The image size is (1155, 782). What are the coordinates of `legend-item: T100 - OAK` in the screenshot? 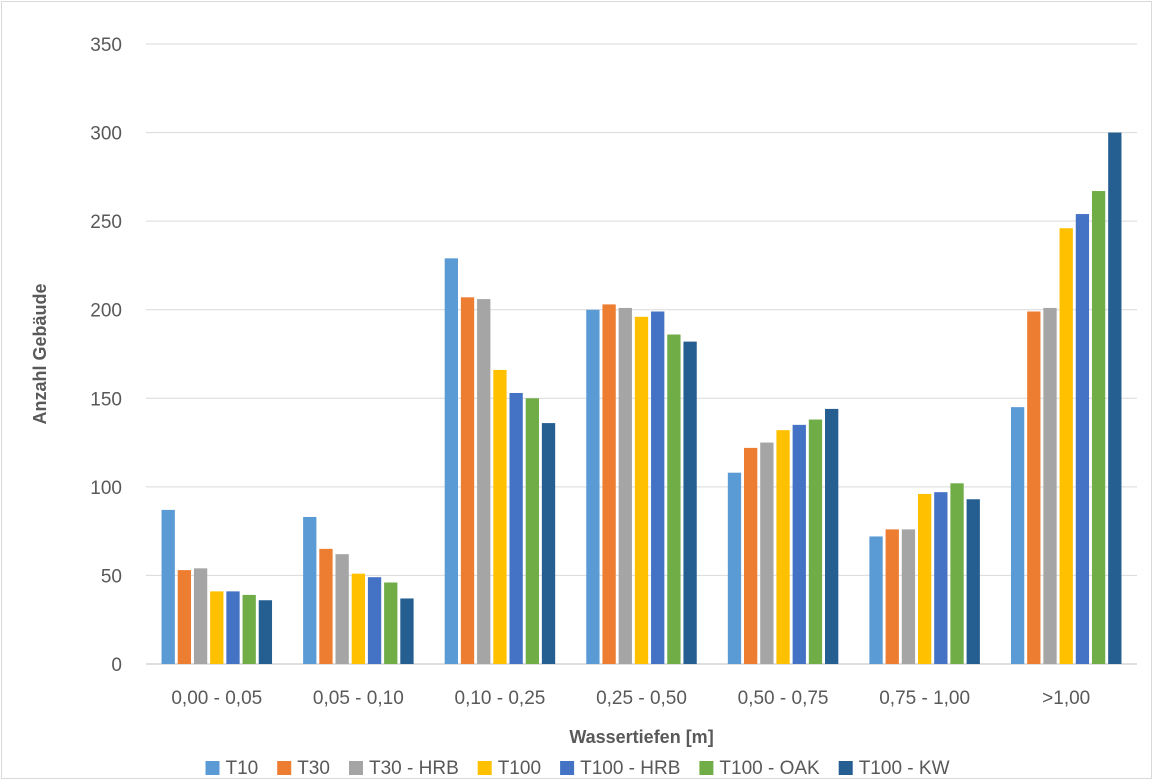 It's located at (759, 768).